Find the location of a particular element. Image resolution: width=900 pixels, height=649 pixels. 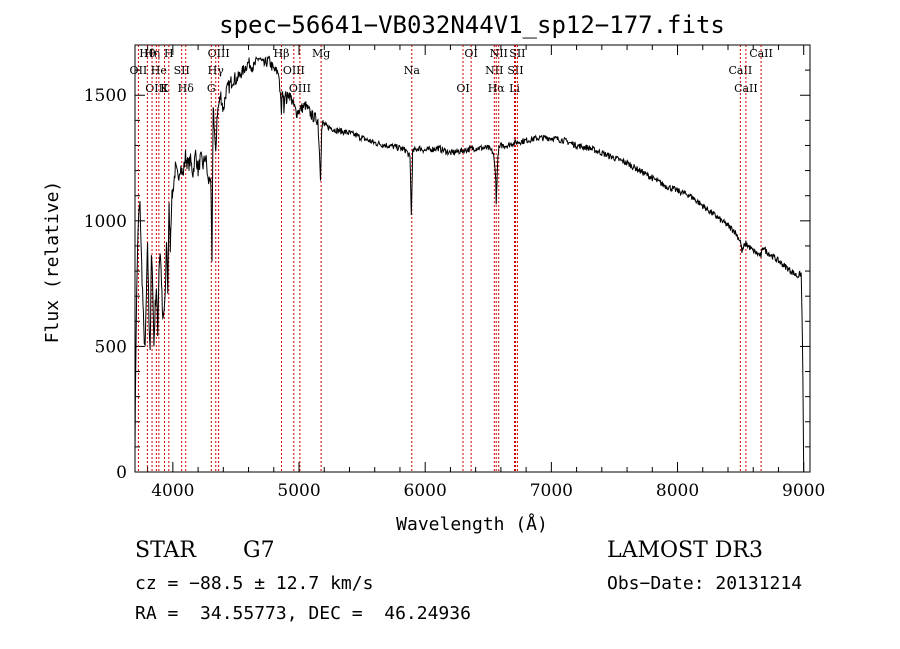

line-marker-label: Li is located at coordinates (514, 88).